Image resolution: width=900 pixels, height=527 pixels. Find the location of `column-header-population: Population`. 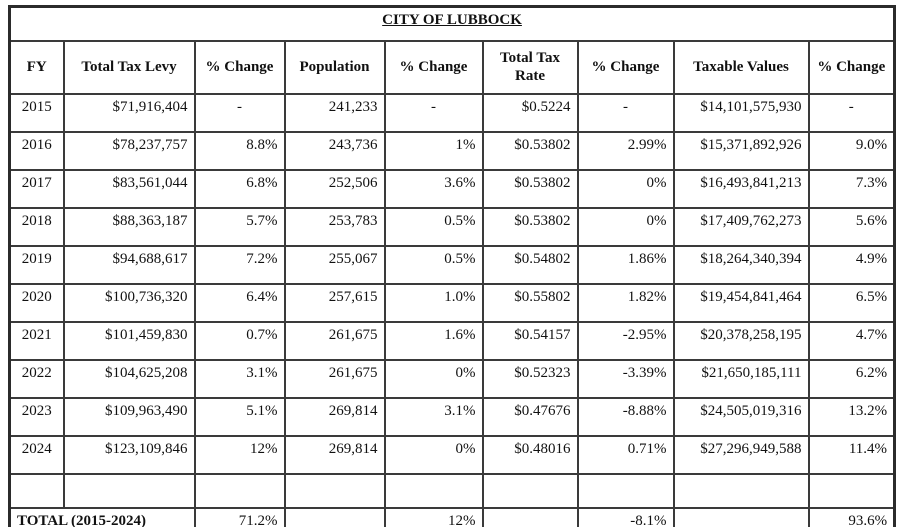

column-header-population: Population is located at coordinates (334, 67).